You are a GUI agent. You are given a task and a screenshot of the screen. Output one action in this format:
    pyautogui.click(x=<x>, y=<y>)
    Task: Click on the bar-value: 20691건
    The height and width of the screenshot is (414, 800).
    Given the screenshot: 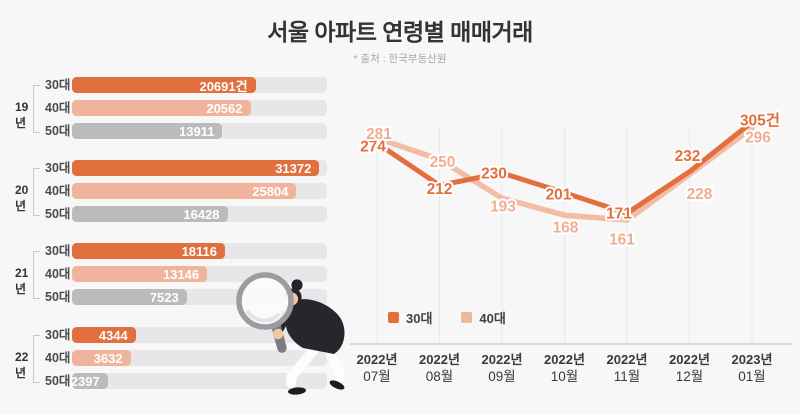 What is the action you would take?
    pyautogui.click(x=223, y=86)
    